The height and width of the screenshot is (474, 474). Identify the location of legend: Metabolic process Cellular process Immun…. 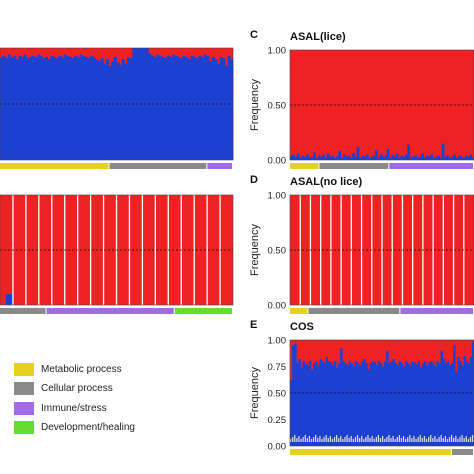
(74, 399).